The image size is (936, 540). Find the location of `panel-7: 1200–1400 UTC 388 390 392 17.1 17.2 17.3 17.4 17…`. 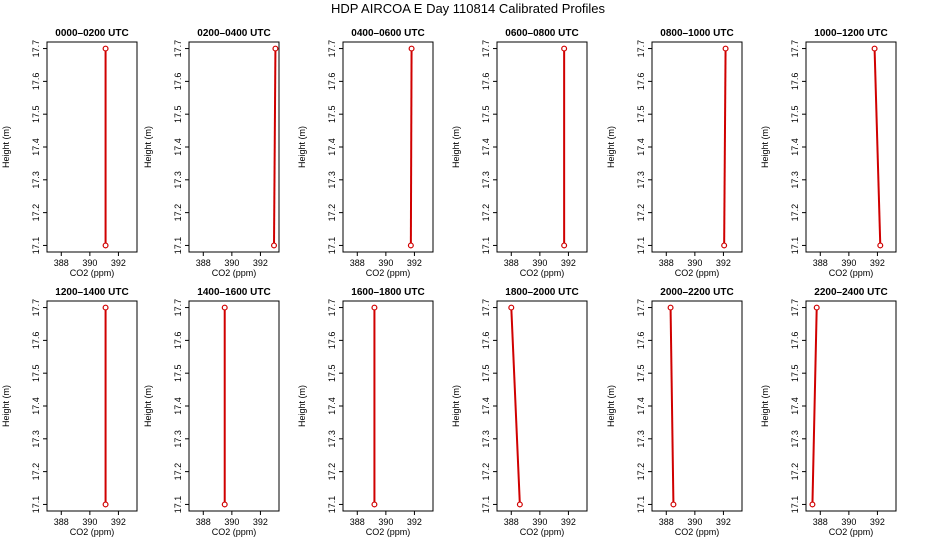

panel-7: 1200–1400 UTC 388 390 392 17.1 17.2 17.3 17.4 17… is located at coordinates (69, 412).